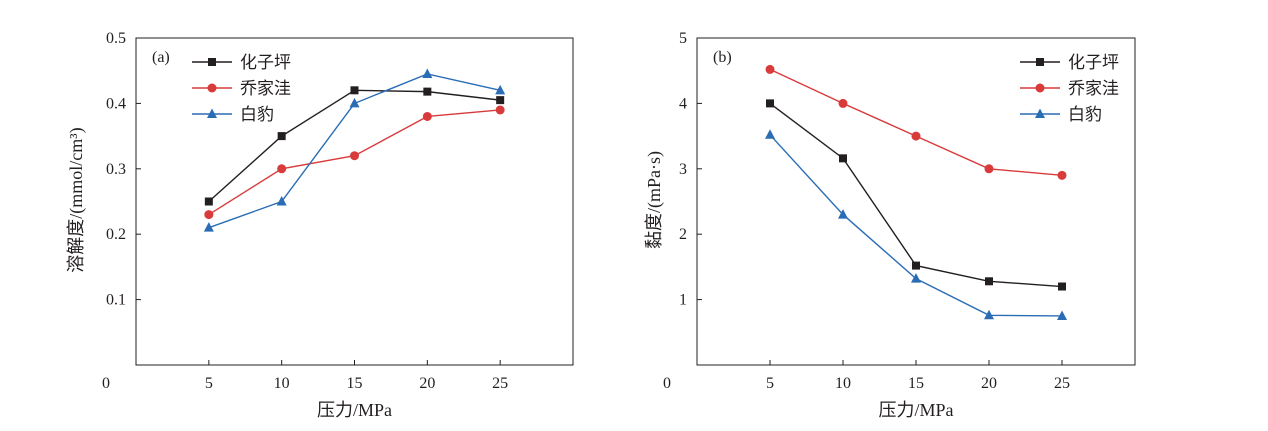 The width and height of the screenshot is (1268, 431). What do you see at coordinates (116, 103) in the screenshot?
I see `y-tick-label: 0.4` at bounding box center [116, 103].